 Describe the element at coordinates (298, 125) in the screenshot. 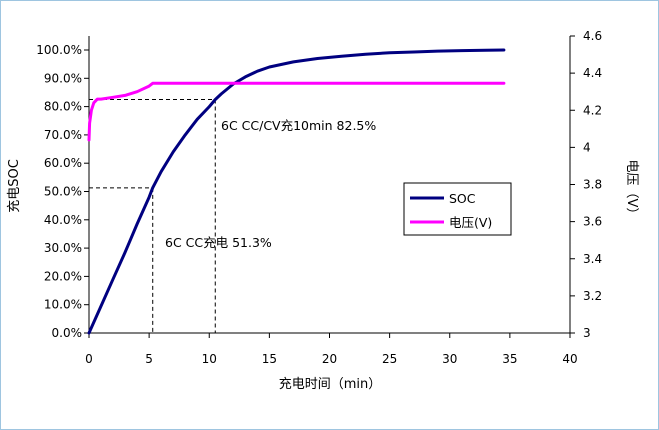

I see `annotation-cccv: 6C CC/CV充10min 82.5%` at that location.